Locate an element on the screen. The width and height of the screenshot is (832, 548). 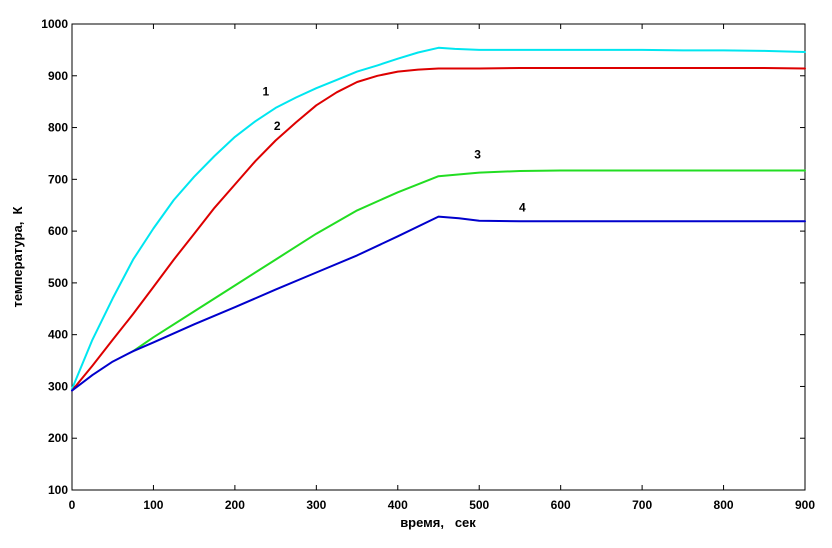
x-tick-label: 0 is located at coordinates (72, 505).